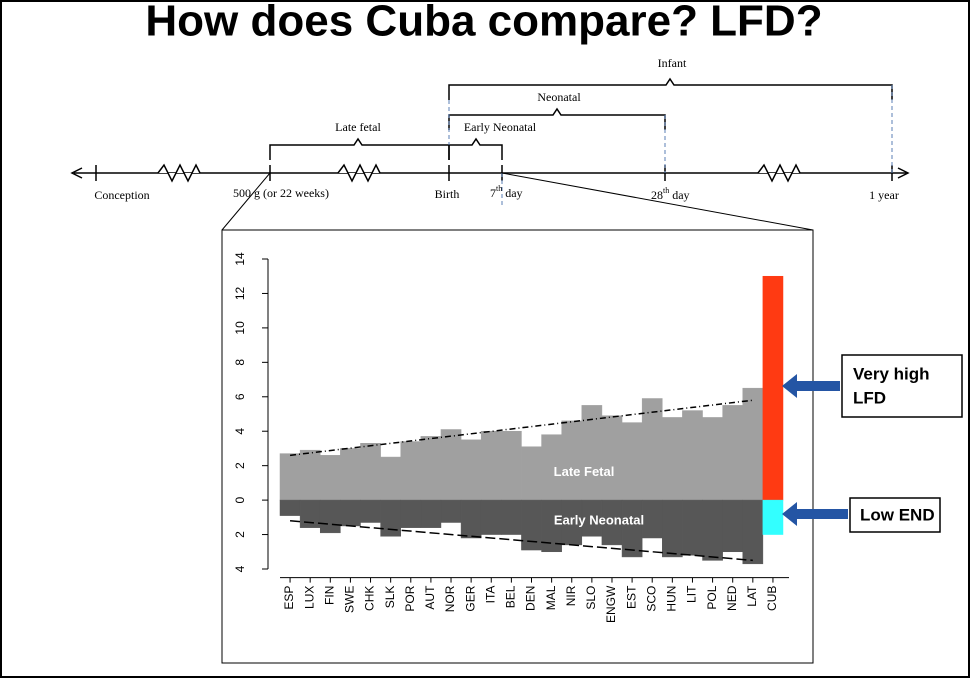  I want to click on y-tick-label: 2, so click(240, 534).